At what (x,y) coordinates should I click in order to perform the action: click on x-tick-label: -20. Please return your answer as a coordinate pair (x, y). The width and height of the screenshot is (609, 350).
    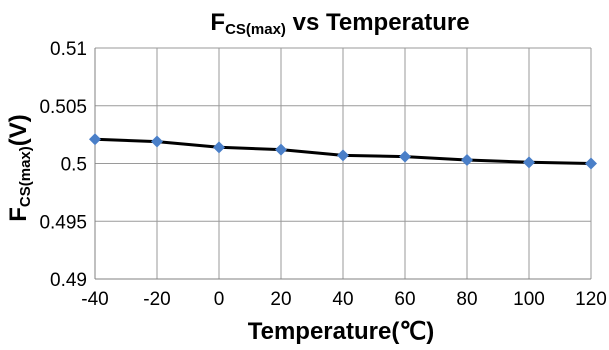
    Looking at the image, I should click on (156, 299).